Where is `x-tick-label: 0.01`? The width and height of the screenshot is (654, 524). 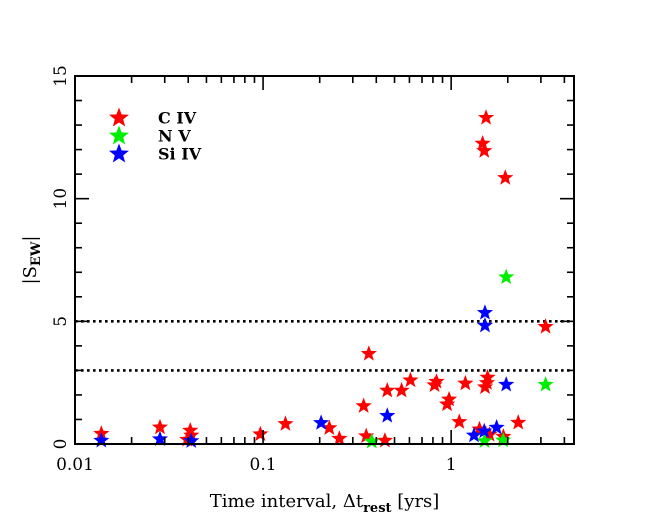 x-tick-label: 0.01 is located at coordinates (75, 465).